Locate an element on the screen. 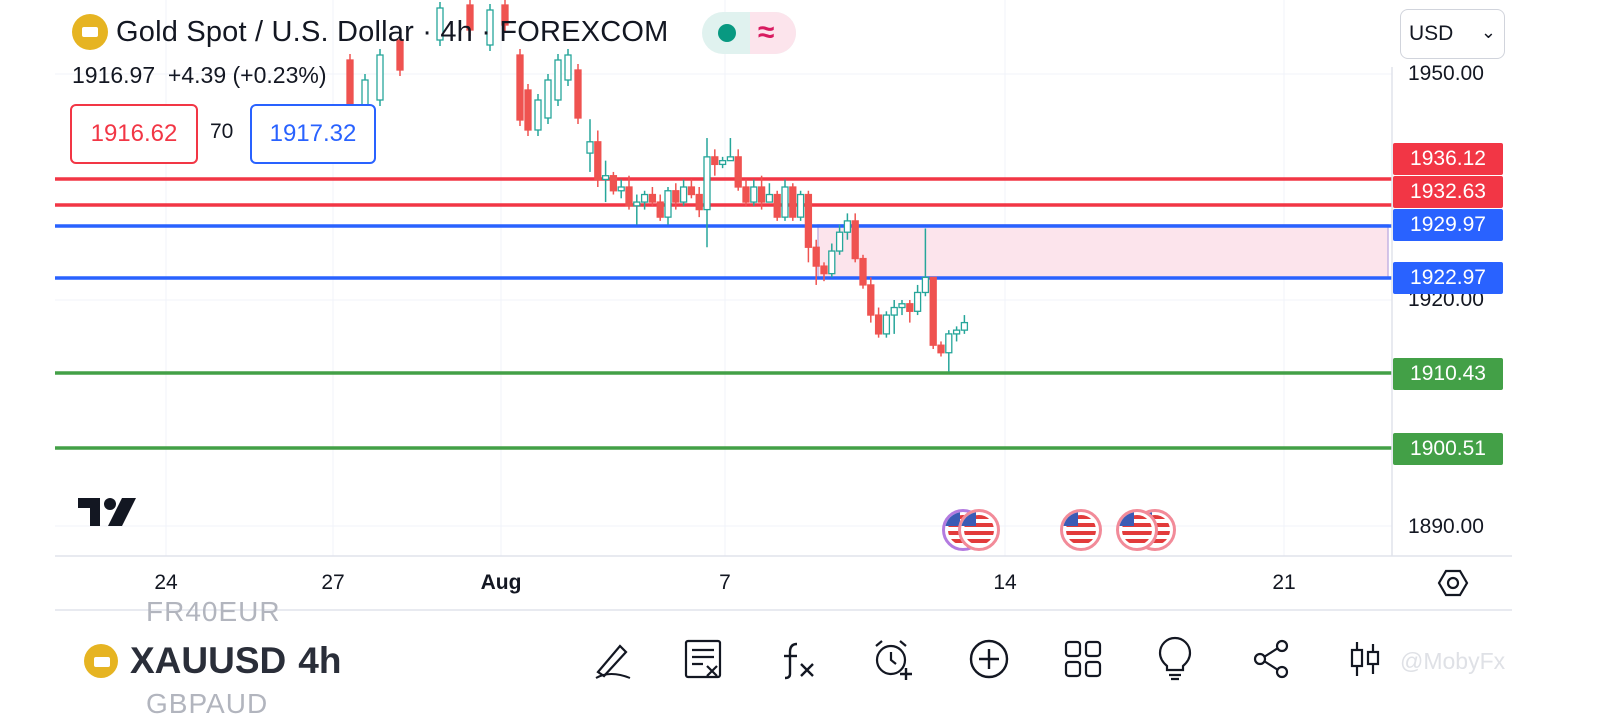 The height and width of the screenshot is (720, 1600). alert-clock-icon is located at coordinates (893, 659).